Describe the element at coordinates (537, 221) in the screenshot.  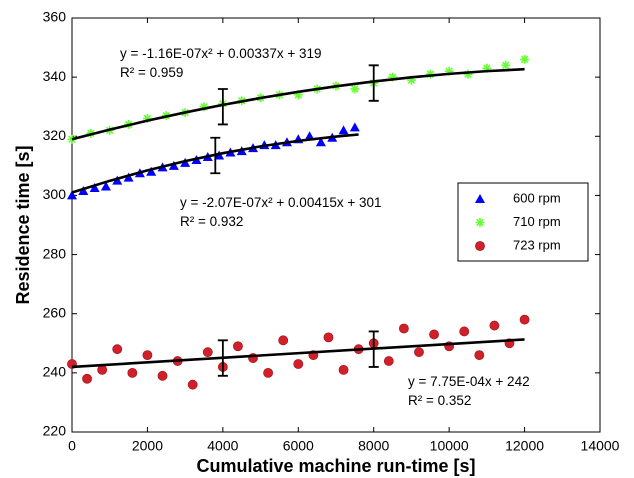
I see `legend-label: 710 rpm` at that location.